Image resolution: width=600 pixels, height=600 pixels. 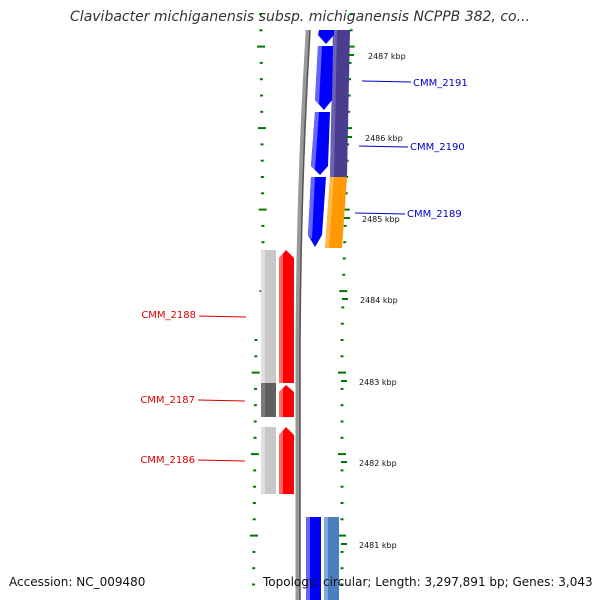 What do you see at coordinates (381, 219) in the screenshot?
I see `scale-tick-label: 2485 kbp` at bounding box center [381, 219].